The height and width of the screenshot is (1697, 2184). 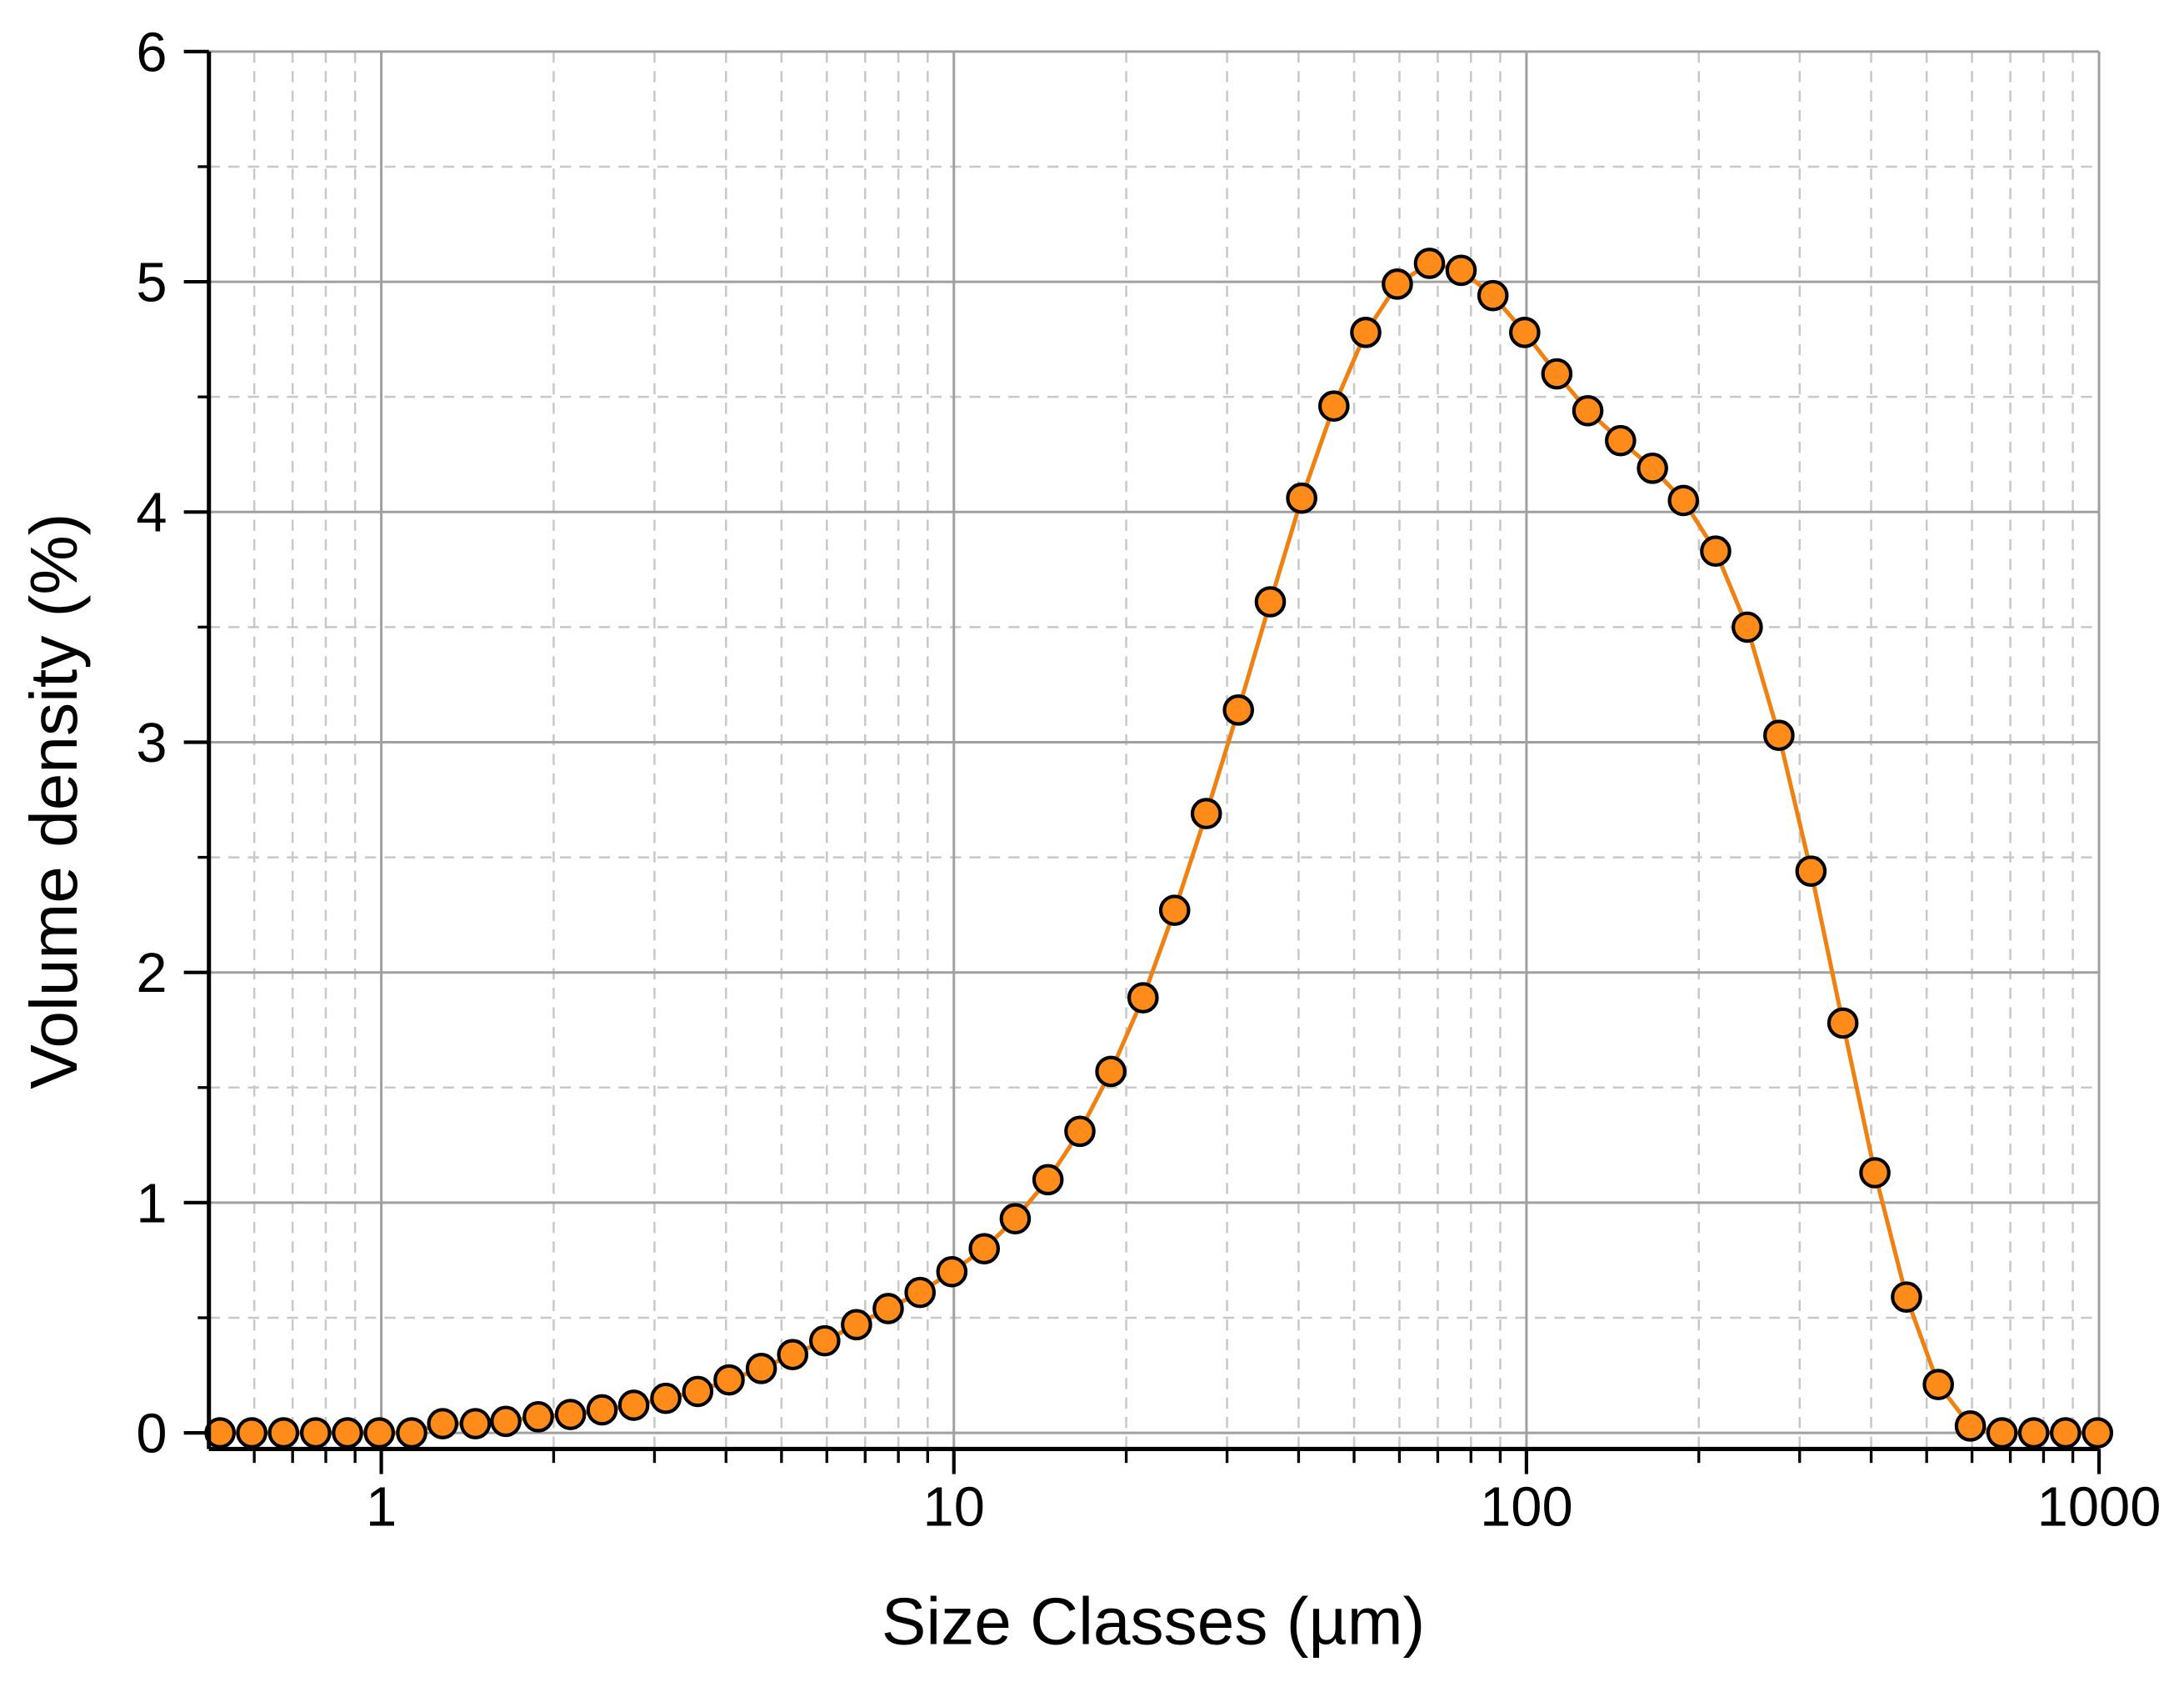 What do you see at coordinates (55, 801) in the screenshot?
I see `y-axis-title: Volume density (%)` at bounding box center [55, 801].